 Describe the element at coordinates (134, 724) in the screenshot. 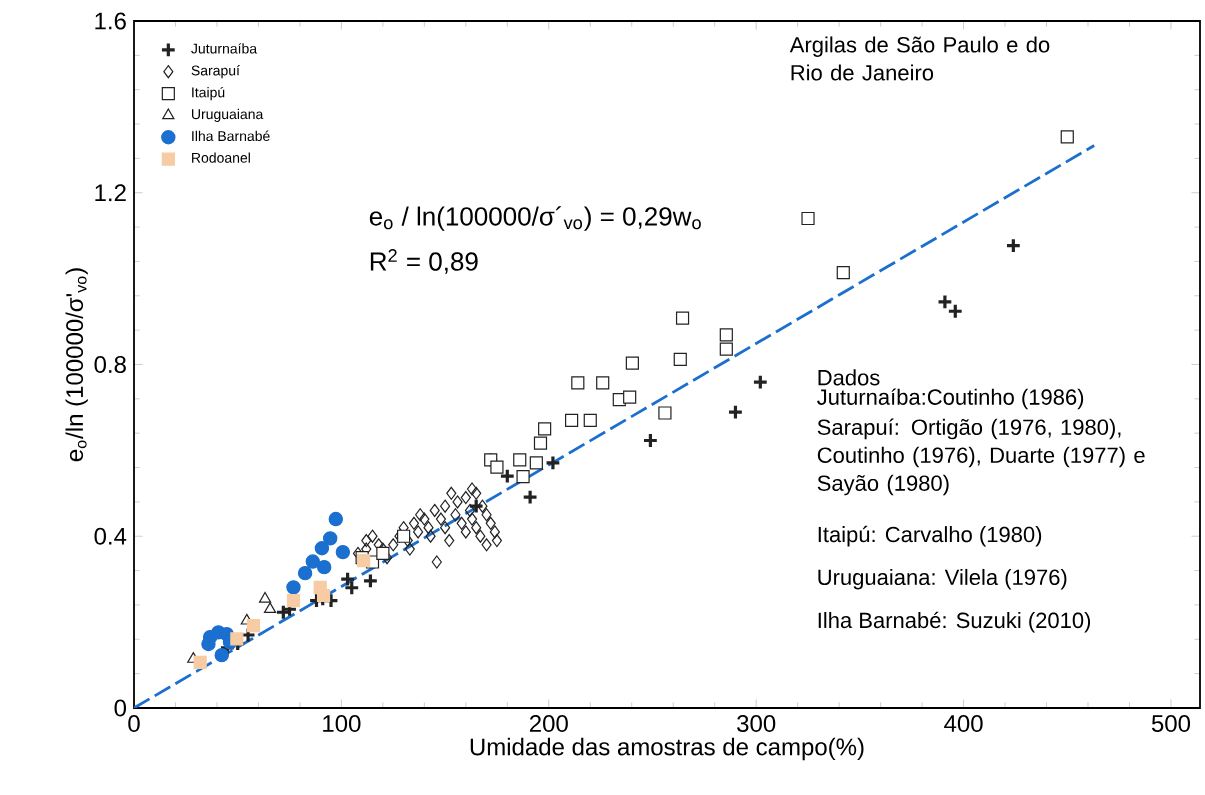

I see `x-tick-label: 0` at that location.